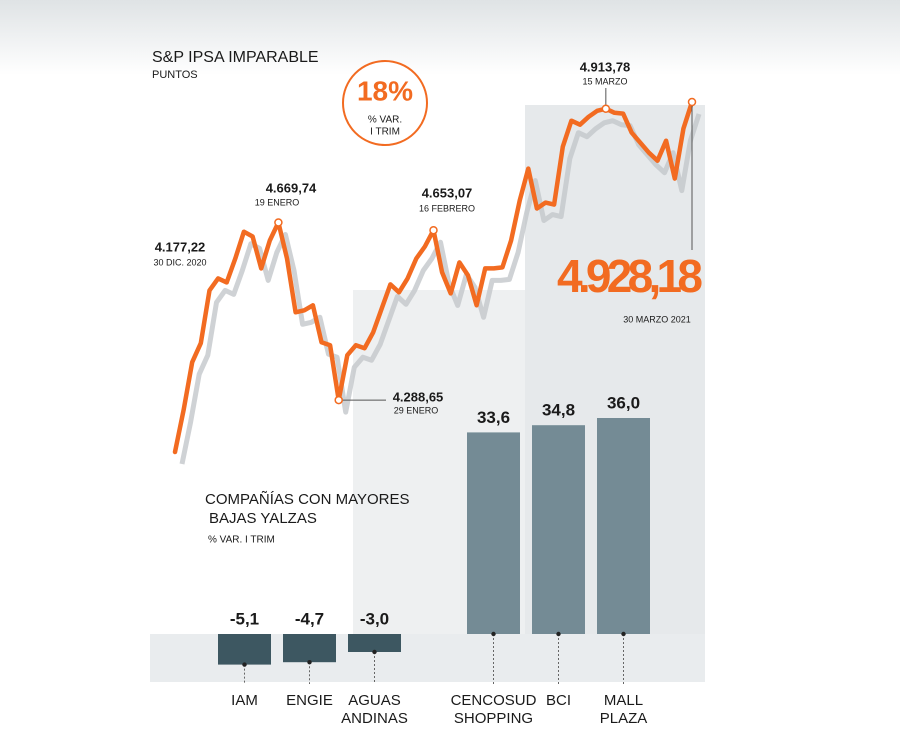 The width and height of the screenshot is (900, 756). Describe the element at coordinates (244, 618) in the screenshot. I see `bar-value: -5,1` at that location.